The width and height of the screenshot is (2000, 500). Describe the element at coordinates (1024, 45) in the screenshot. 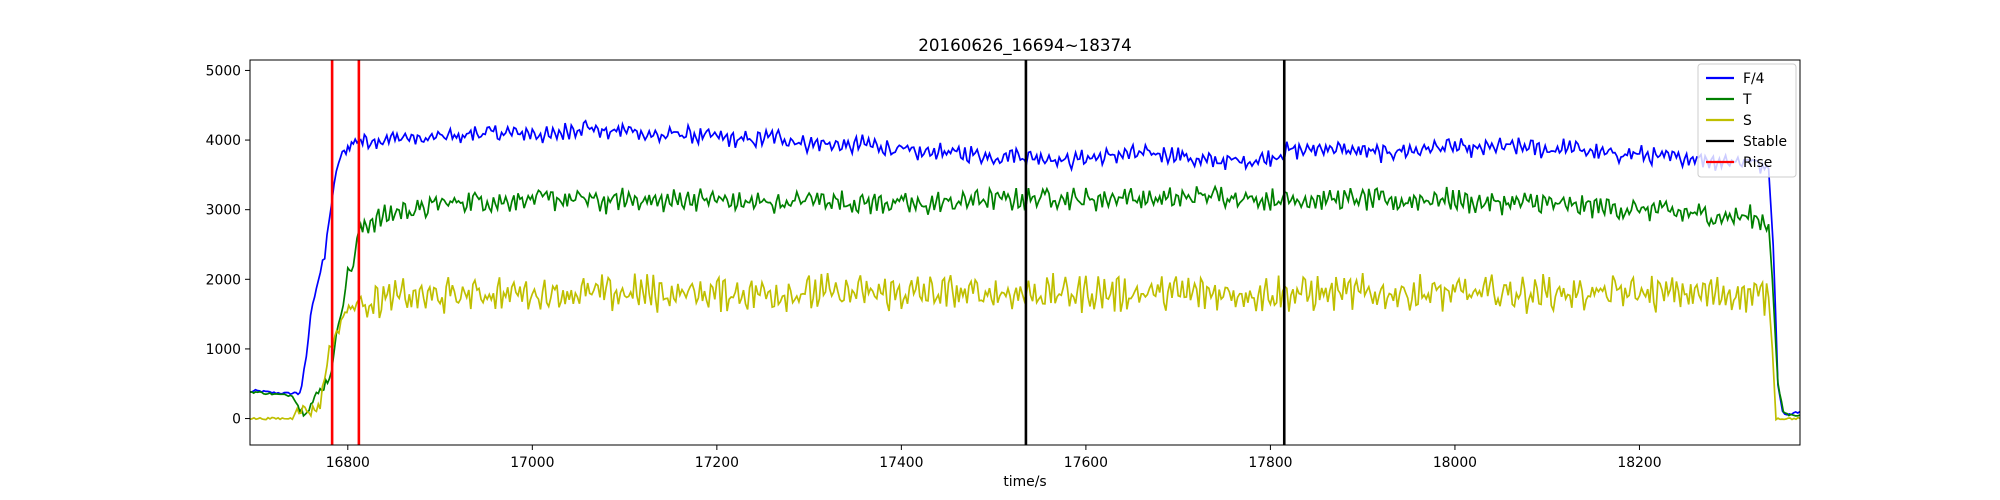

I see `chart-title: 20160626_16694~18374` at that location.